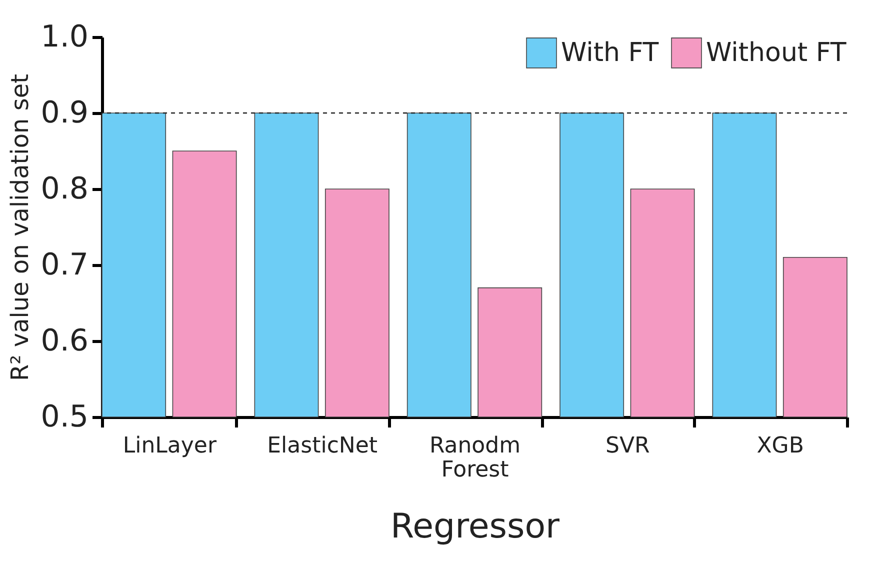 The height and width of the screenshot is (564, 871). What do you see at coordinates (610, 53) in the screenshot?
I see `legend-label: With FT` at bounding box center [610, 53].